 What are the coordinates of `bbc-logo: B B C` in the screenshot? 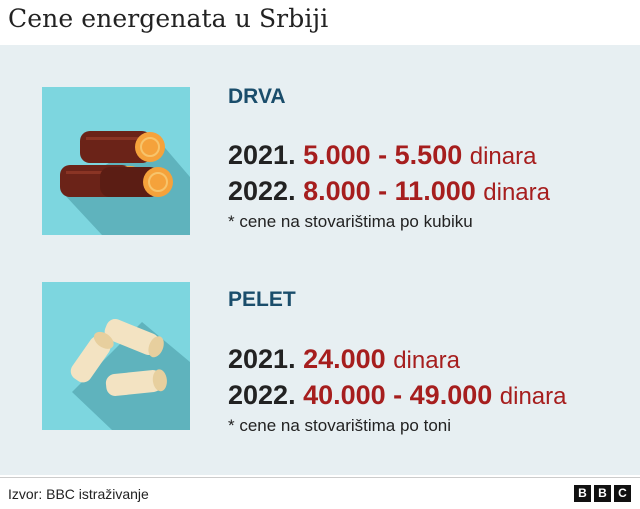 It's located at (602, 493).